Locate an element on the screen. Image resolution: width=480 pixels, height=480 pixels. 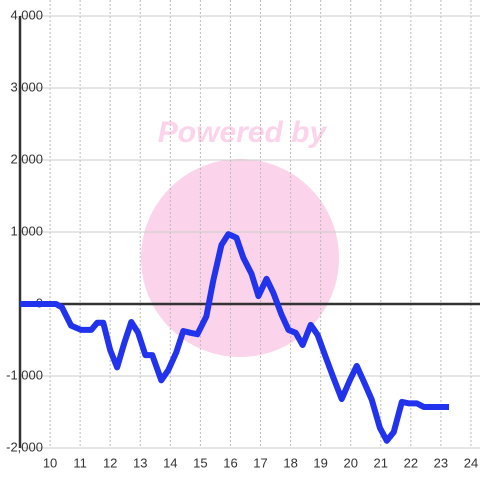
y-tick-label: 4,000 is located at coordinates (26, 14).